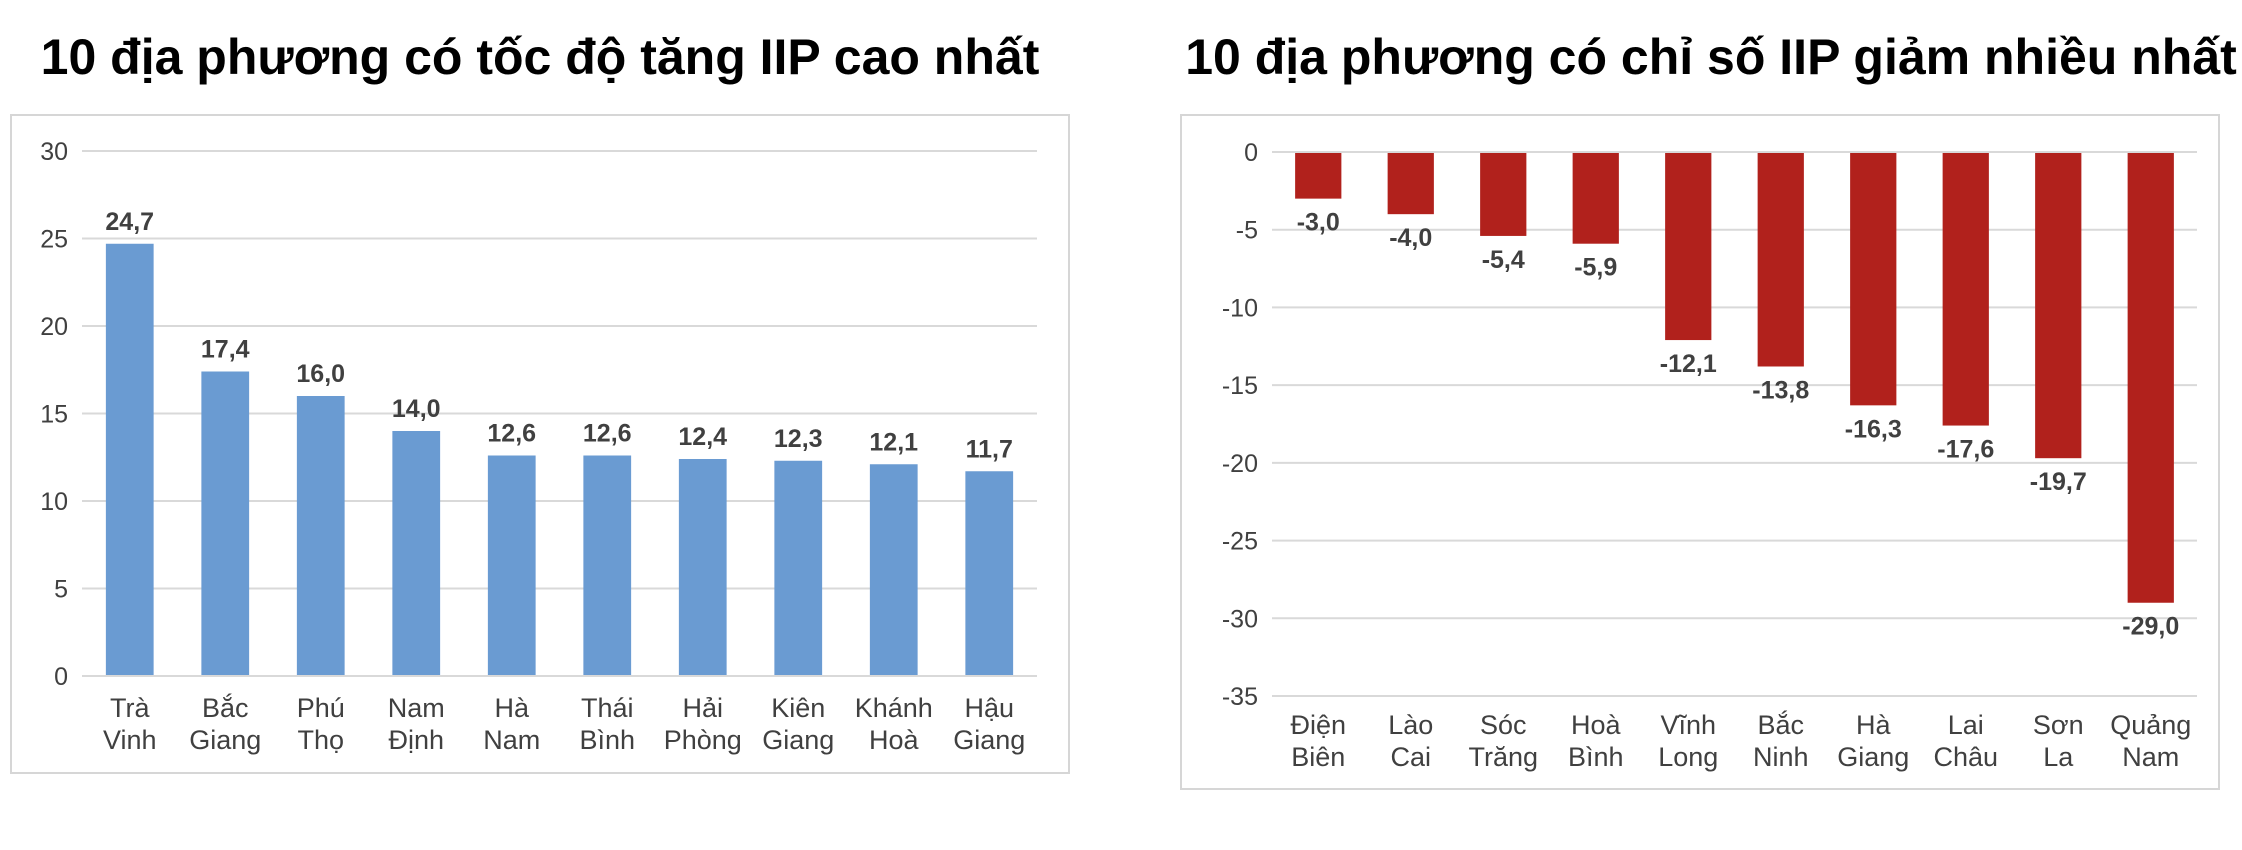 The width and height of the screenshot is (2242, 850). What do you see at coordinates (703, 740) in the screenshot?
I see `category-label: Phòng` at bounding box center [703, 740].